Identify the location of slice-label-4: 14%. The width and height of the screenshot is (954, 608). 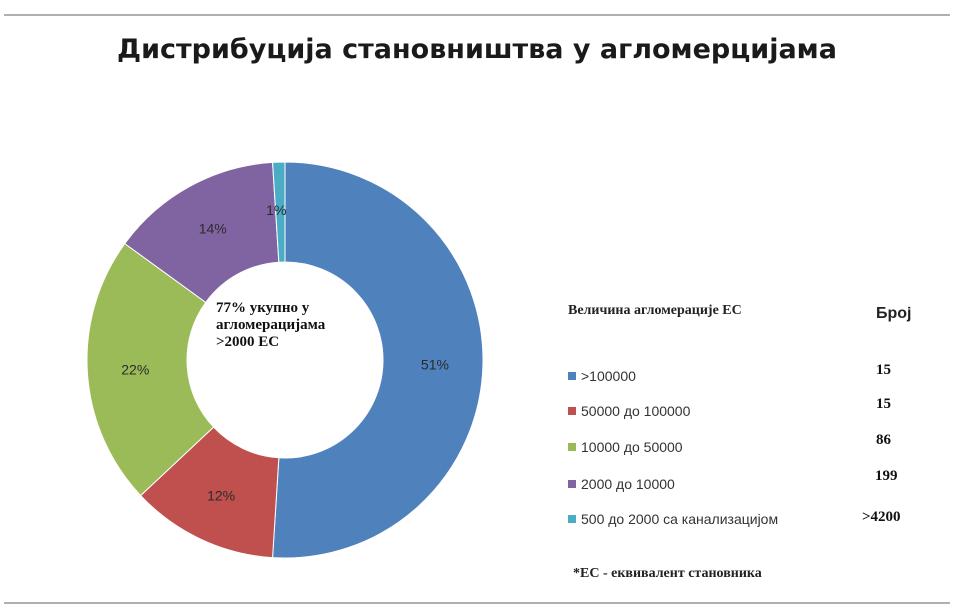
(213, 229).